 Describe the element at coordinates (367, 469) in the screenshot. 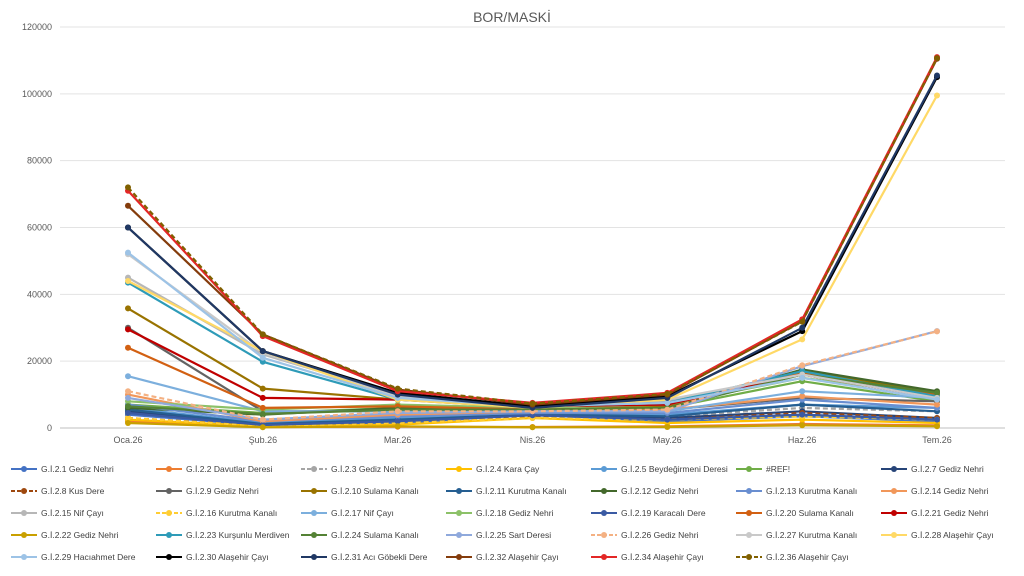

I see `legend-label: G.İ.2.3 Gediz Nehri` at that location.